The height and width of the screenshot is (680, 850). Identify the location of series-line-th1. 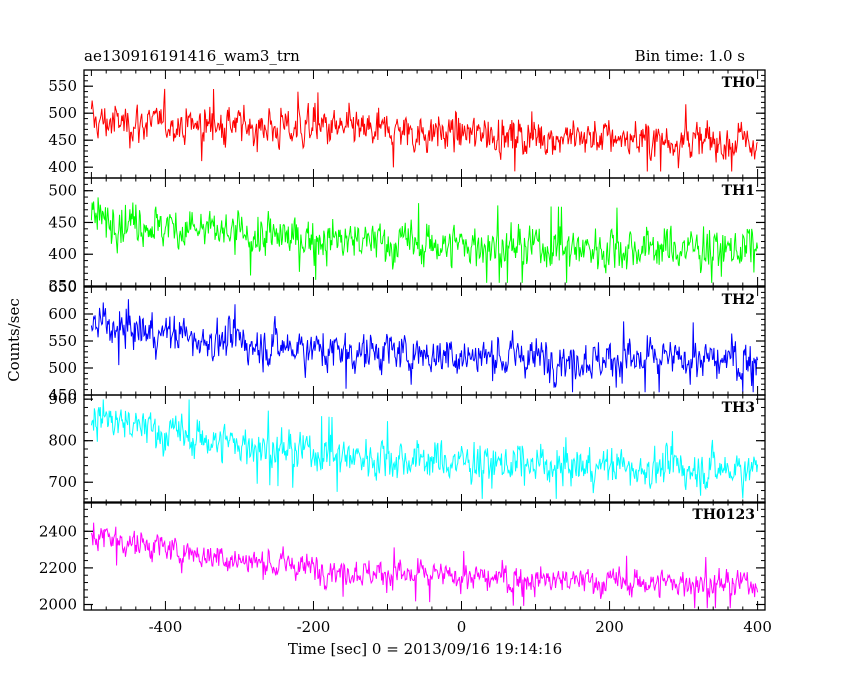
(424, 240).